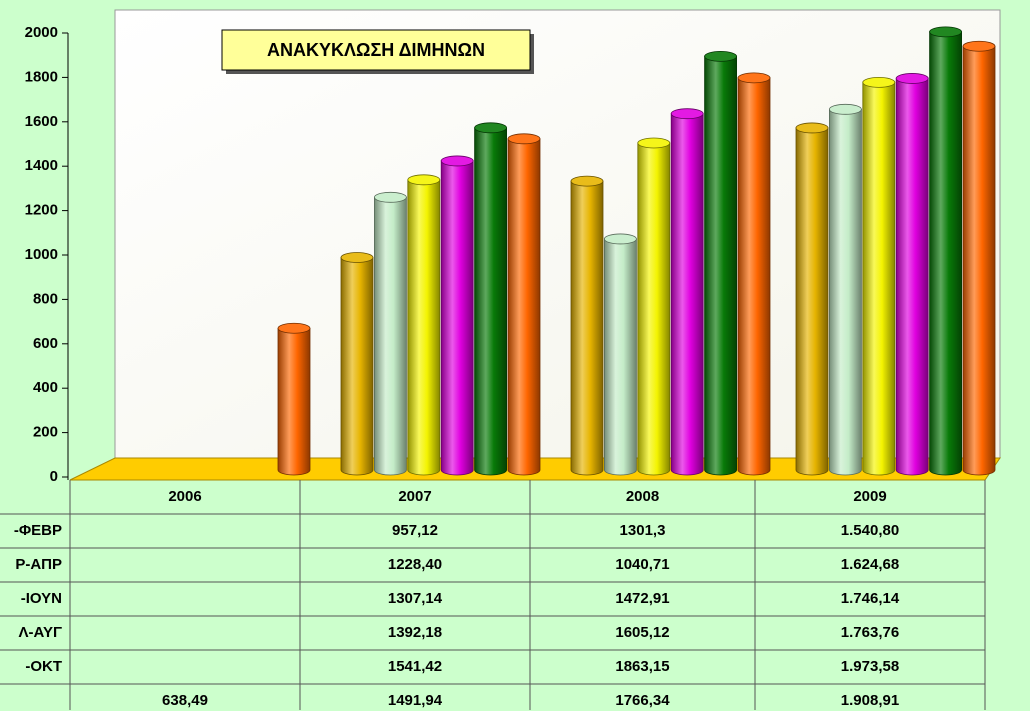 The height and width of the screenshot is (711, 1030). What do you see at coordinates (41, 165) in the screenshot?
I see `y-tick-label: 1400` at bounding box center [41, 165].